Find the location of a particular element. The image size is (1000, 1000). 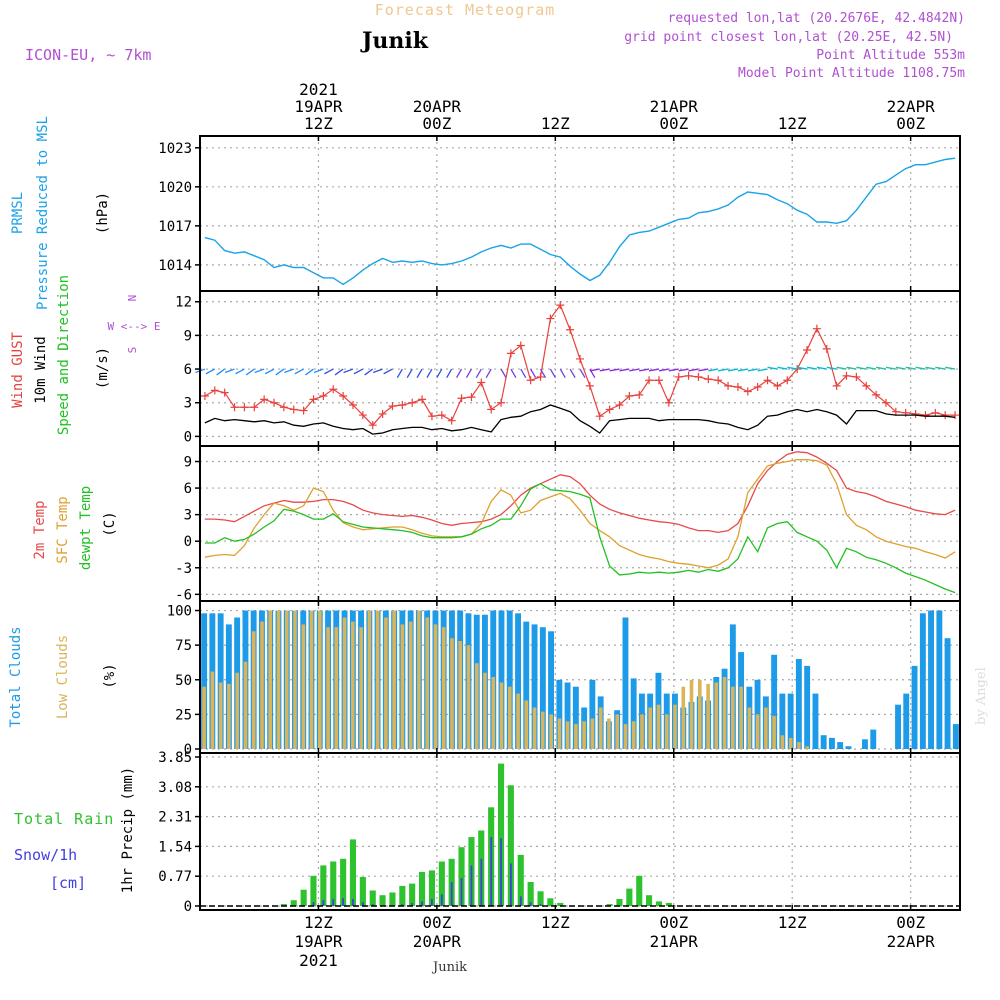

sfc-temp-line is located at coordinates (580, 514).